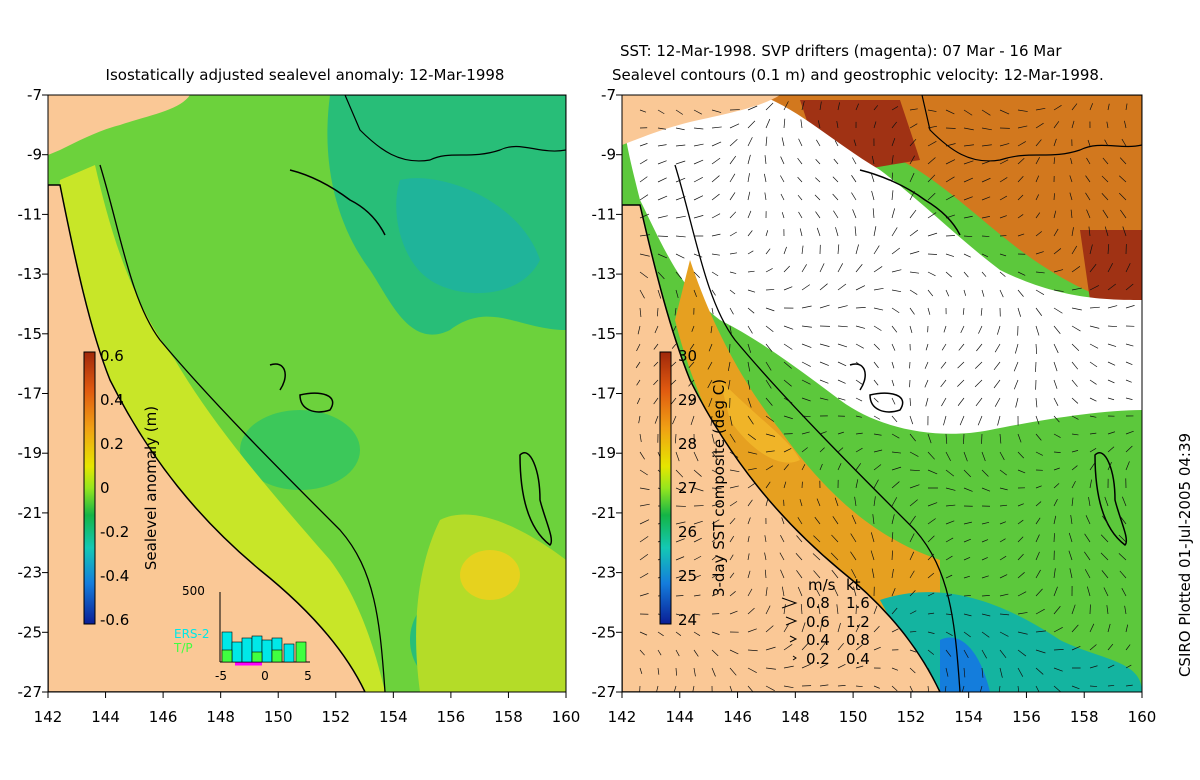 Image resolution: width=1200 pixels, height=780 pixels. Describe the element at coordinates (34, 95) in the screenshot. I see `y-tick-label: -7` at that location.